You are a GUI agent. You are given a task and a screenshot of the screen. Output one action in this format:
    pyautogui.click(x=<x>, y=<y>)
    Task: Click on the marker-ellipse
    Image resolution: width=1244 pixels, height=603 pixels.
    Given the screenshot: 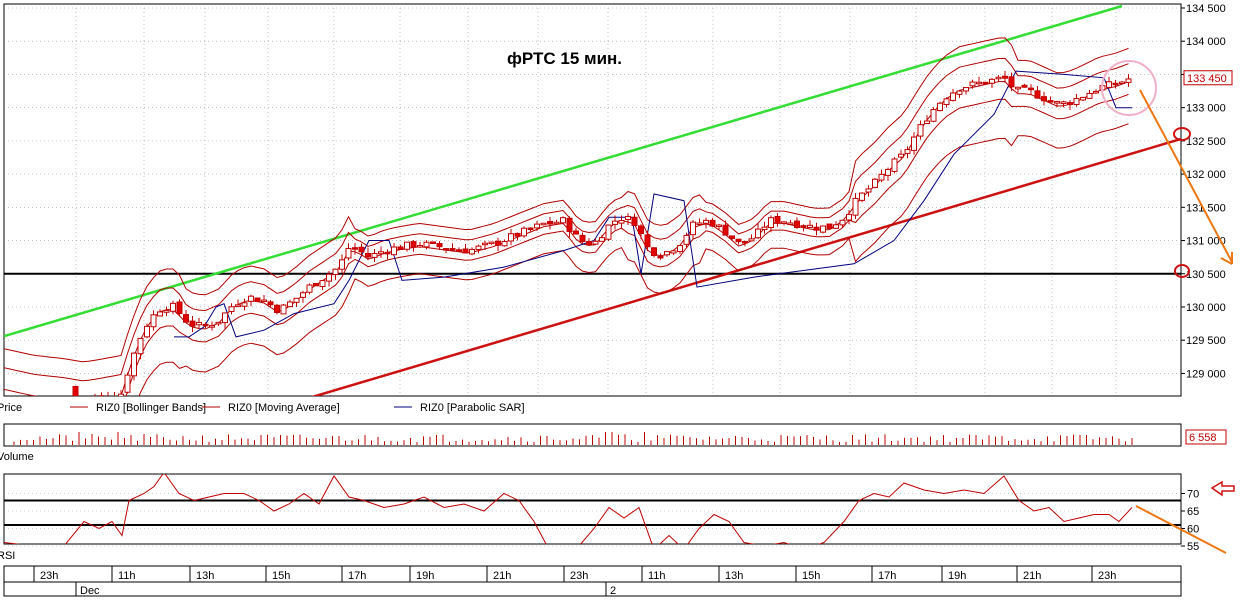 What is the action you would take?
    pyautogui.click(x=1182, y=134)
    